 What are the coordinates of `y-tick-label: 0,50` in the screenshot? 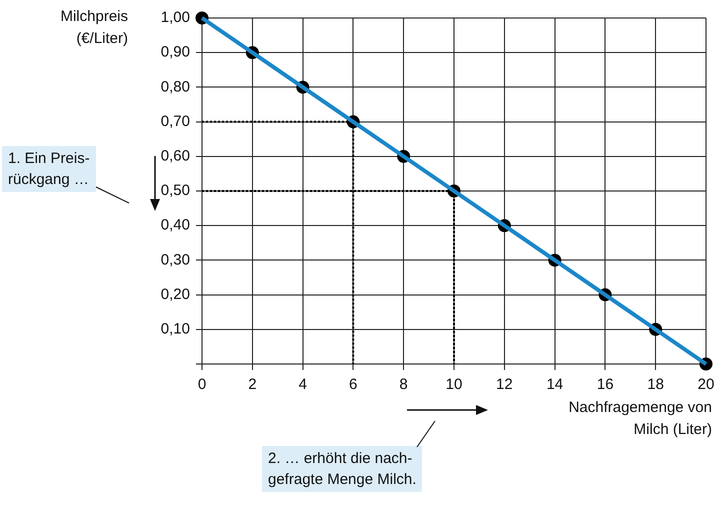 It's located at (175, 191).